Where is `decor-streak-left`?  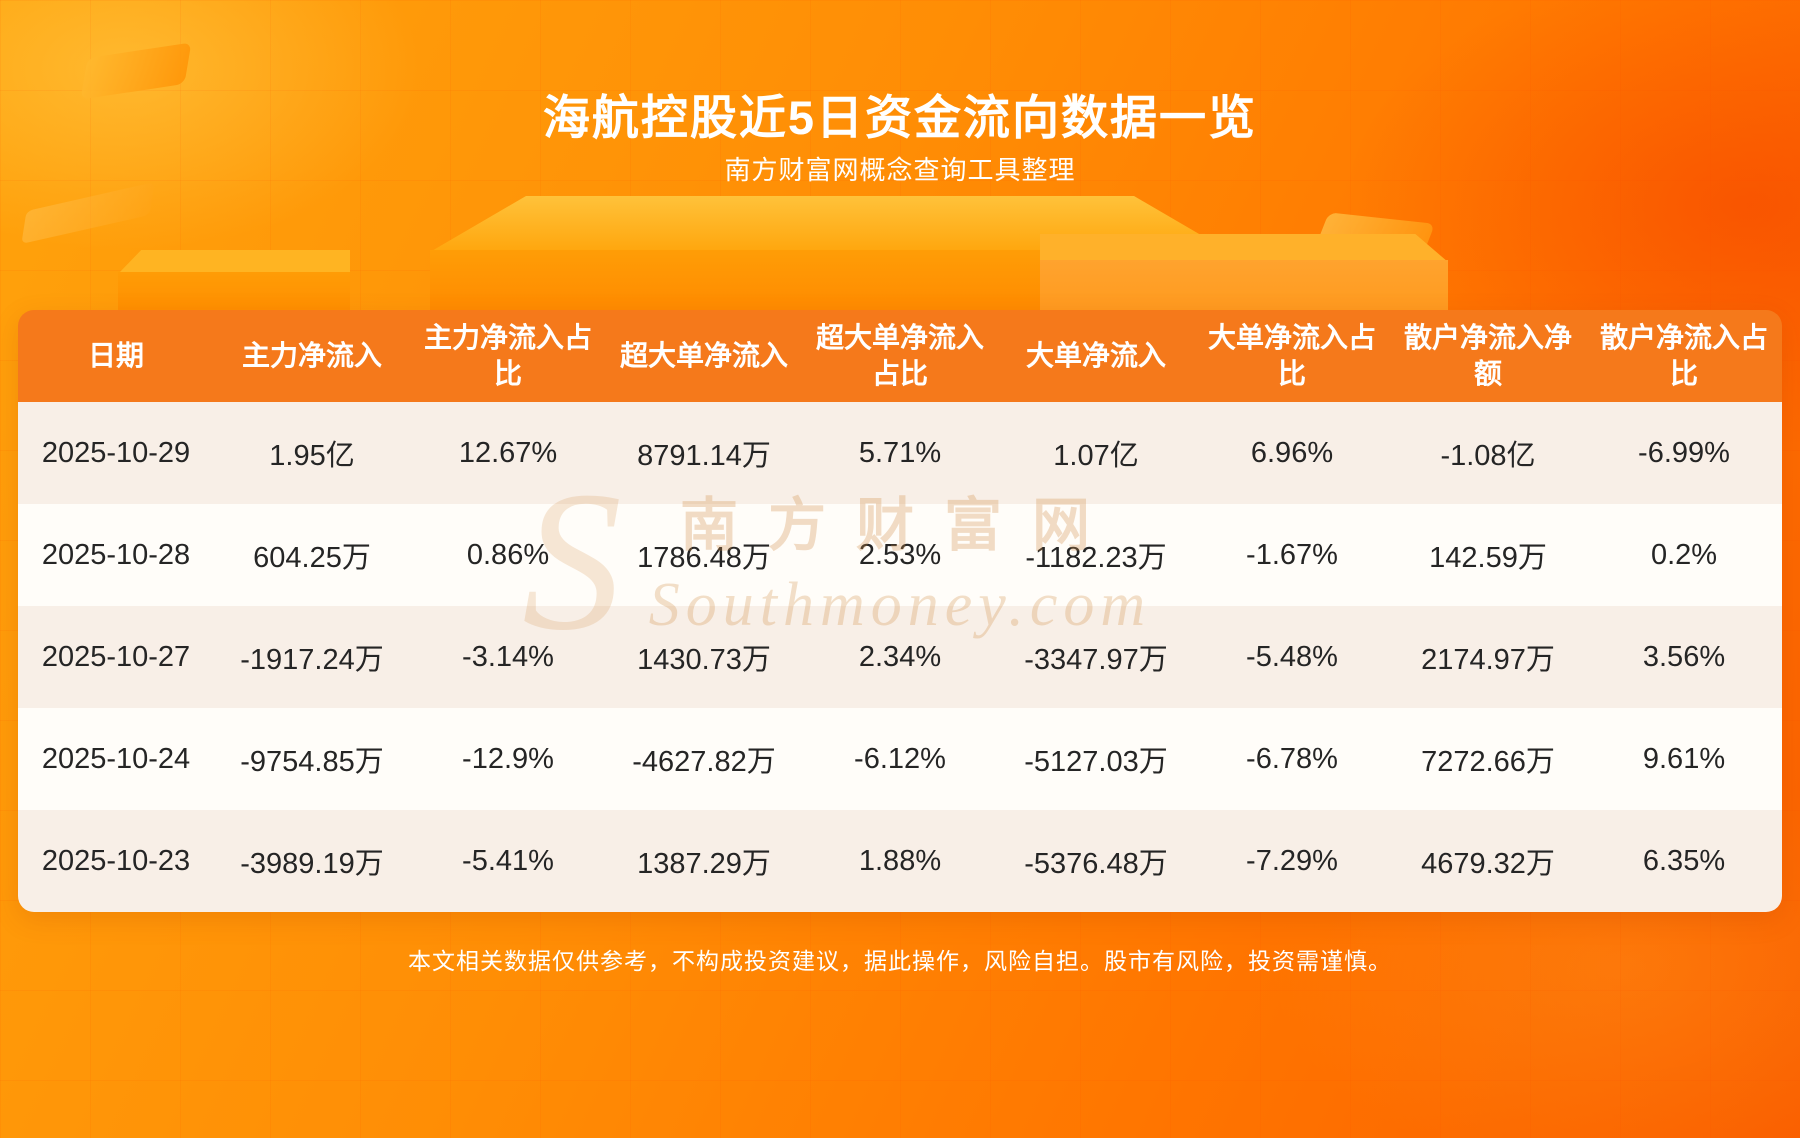
decor-streak-left is located at coordinates (88, 213).